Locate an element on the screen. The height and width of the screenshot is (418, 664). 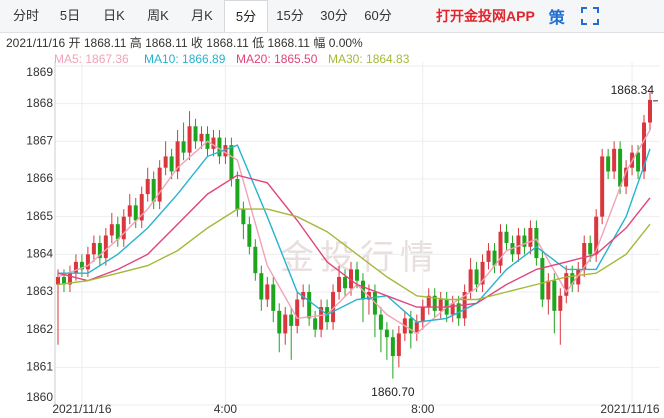
tab: 日K is located at coordinates (114, 15).